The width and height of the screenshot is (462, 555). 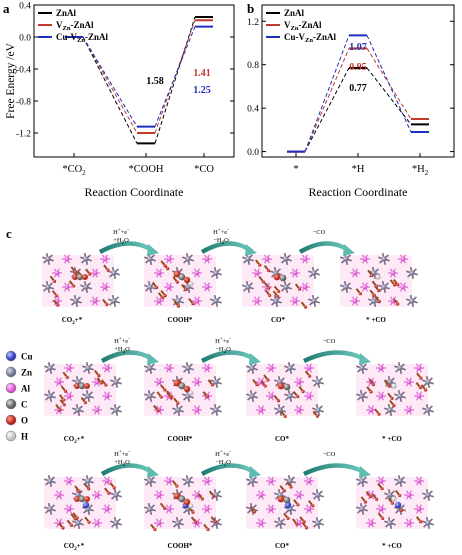 What do you see at coordinates (202, 73) in the screenshot?
I see `a-energy-barrier-label: 1.41` at bounding box center [202, 73].